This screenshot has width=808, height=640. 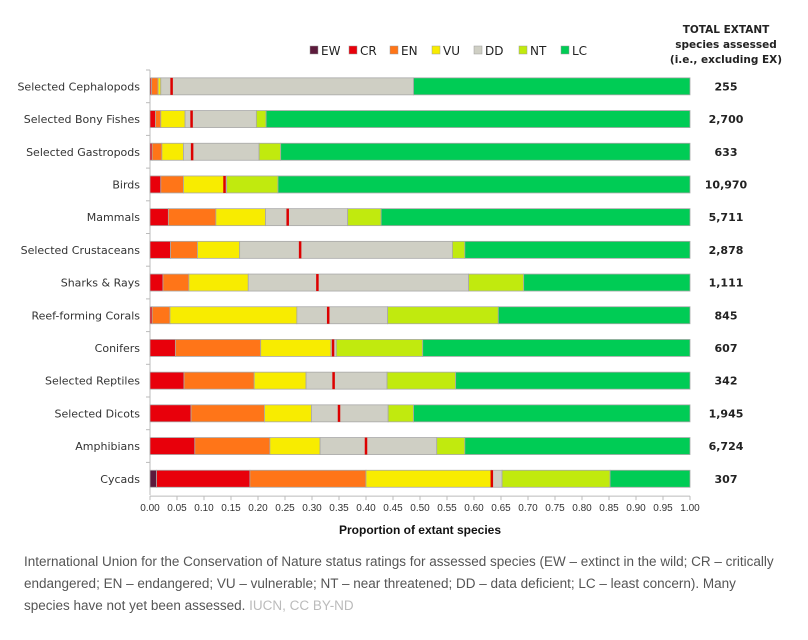 I want to click on legend-label-ew: EW, so click(x=331, y=51).